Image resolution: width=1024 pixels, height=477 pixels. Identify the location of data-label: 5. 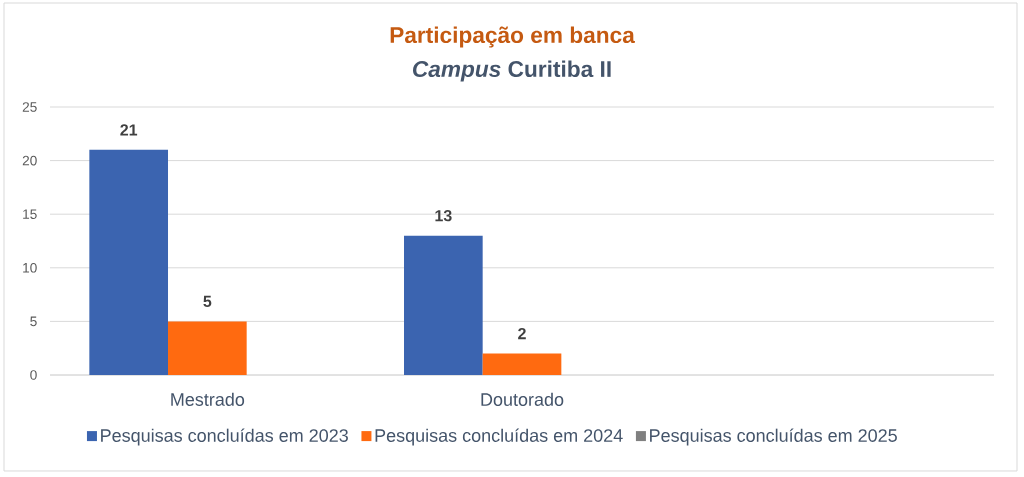
(207, 301).